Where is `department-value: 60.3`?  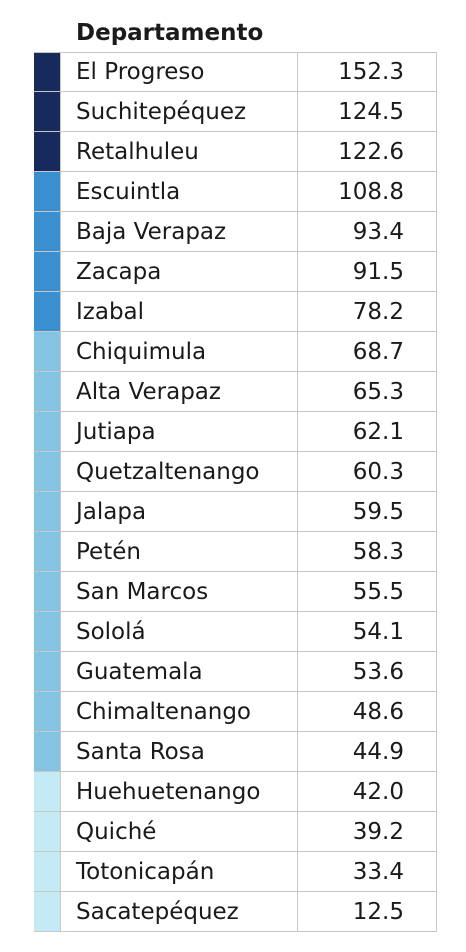 department-value: 60.3 is located at coordinates (367, 471).